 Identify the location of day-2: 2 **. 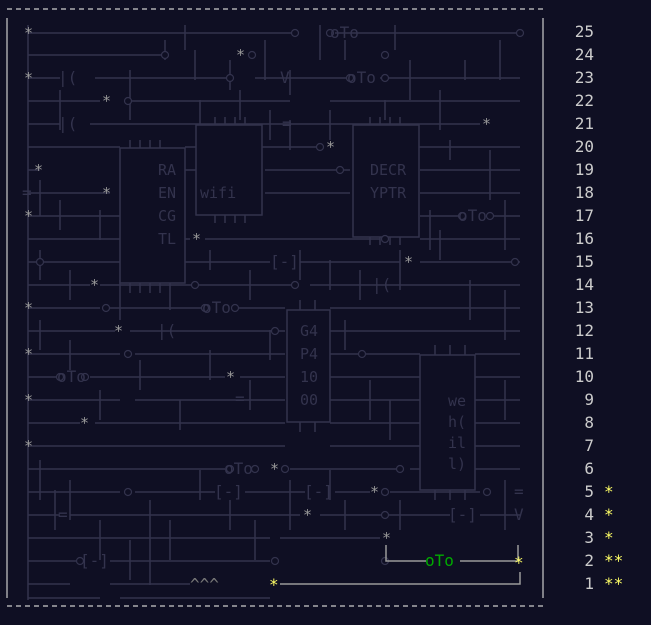
(606, 560).